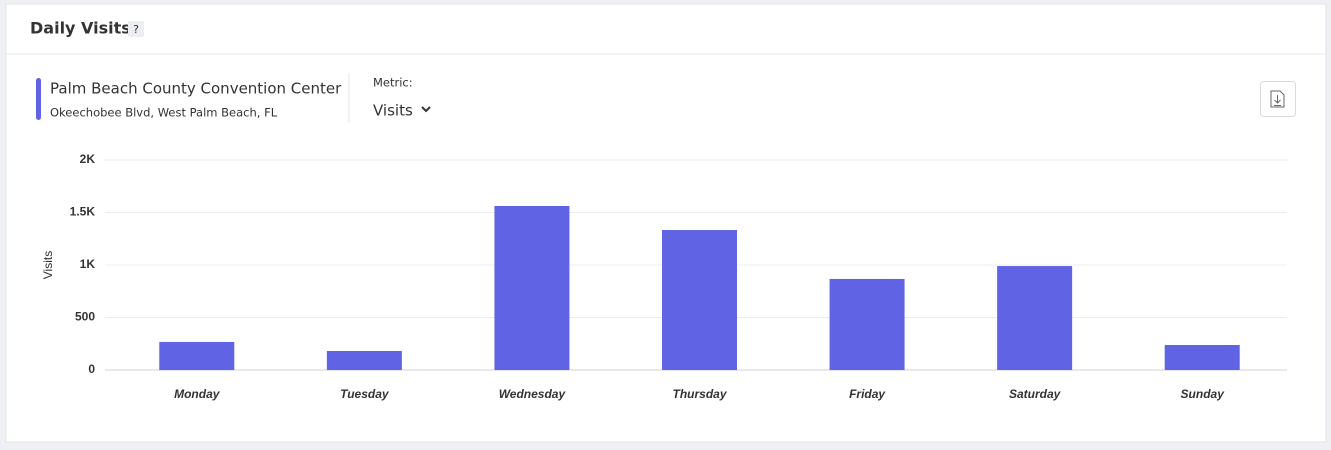 Image resolution: width=1331 pixels, height=450 pixels. What do you see at coordinates (48, 265) in the screenshot?
I see `y-axis-label: Visits` at bounding box center [48, 265].